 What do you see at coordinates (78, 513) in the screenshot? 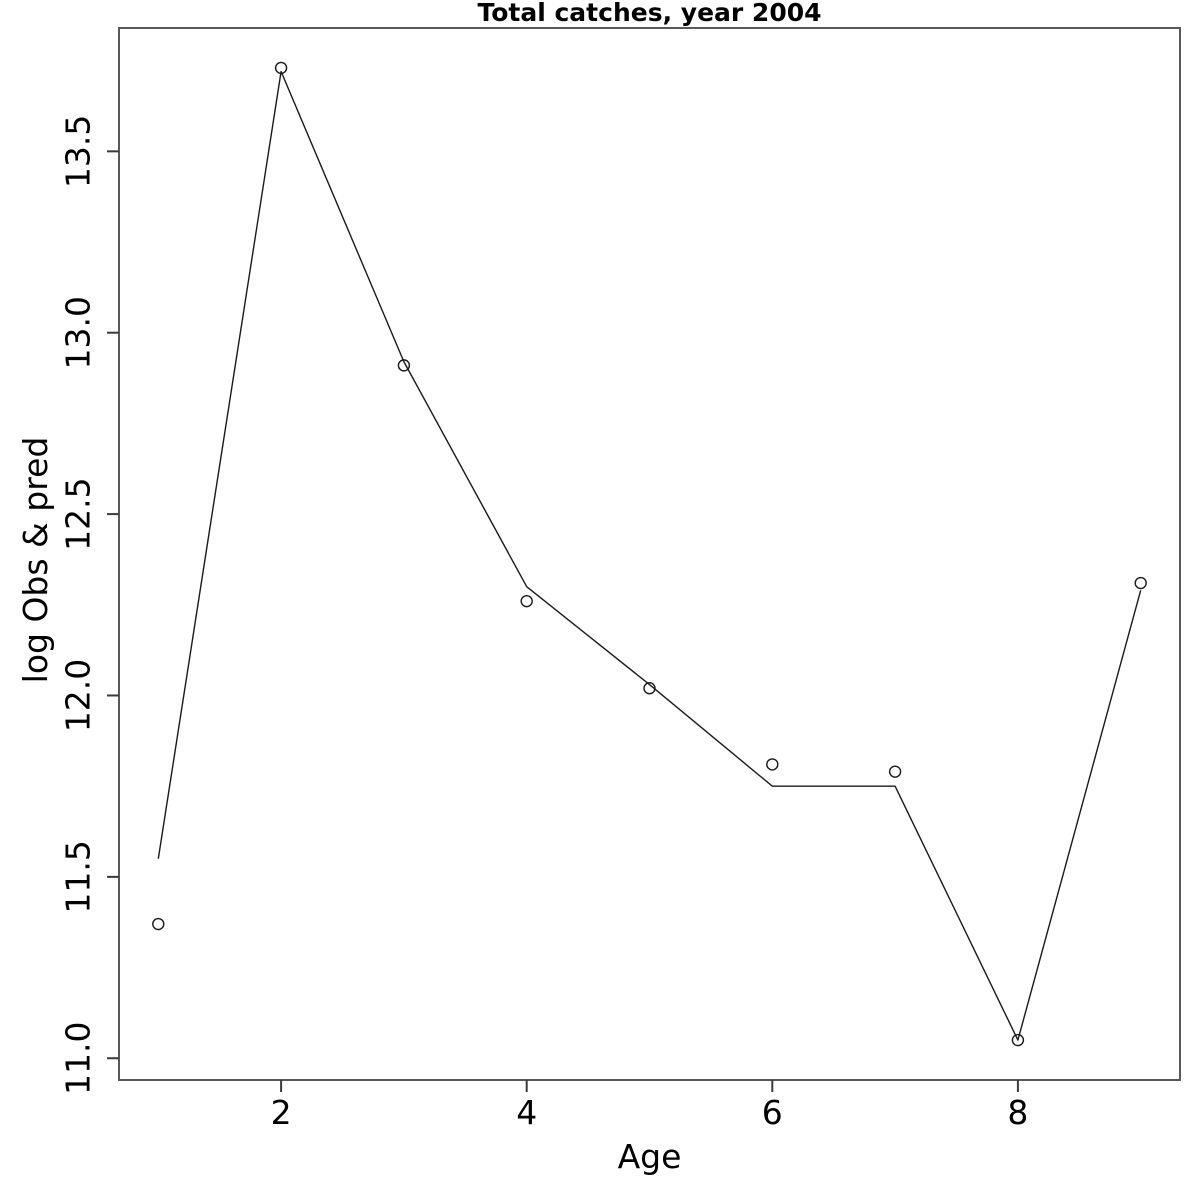
I see `y-tick-label: 12.5` at bounding box center [78, 513].